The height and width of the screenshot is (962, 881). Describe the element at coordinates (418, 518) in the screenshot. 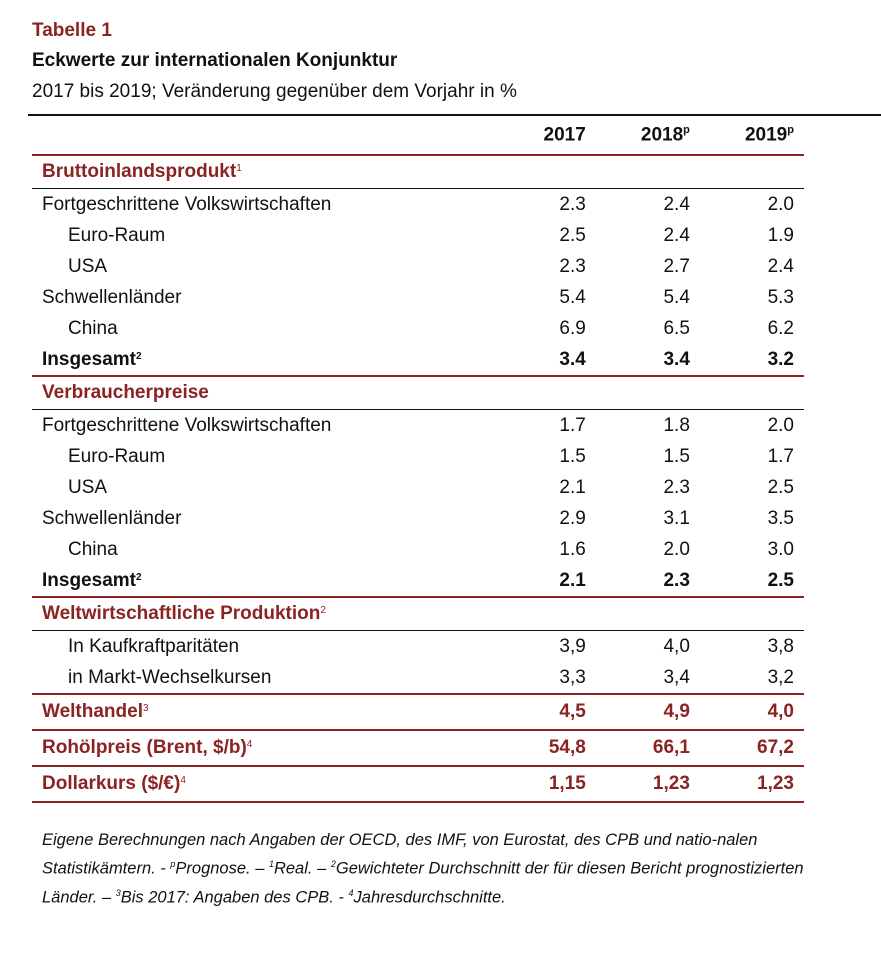

I see `table-row: Schwellenländer 2.9 3.1 3.5` at that location.